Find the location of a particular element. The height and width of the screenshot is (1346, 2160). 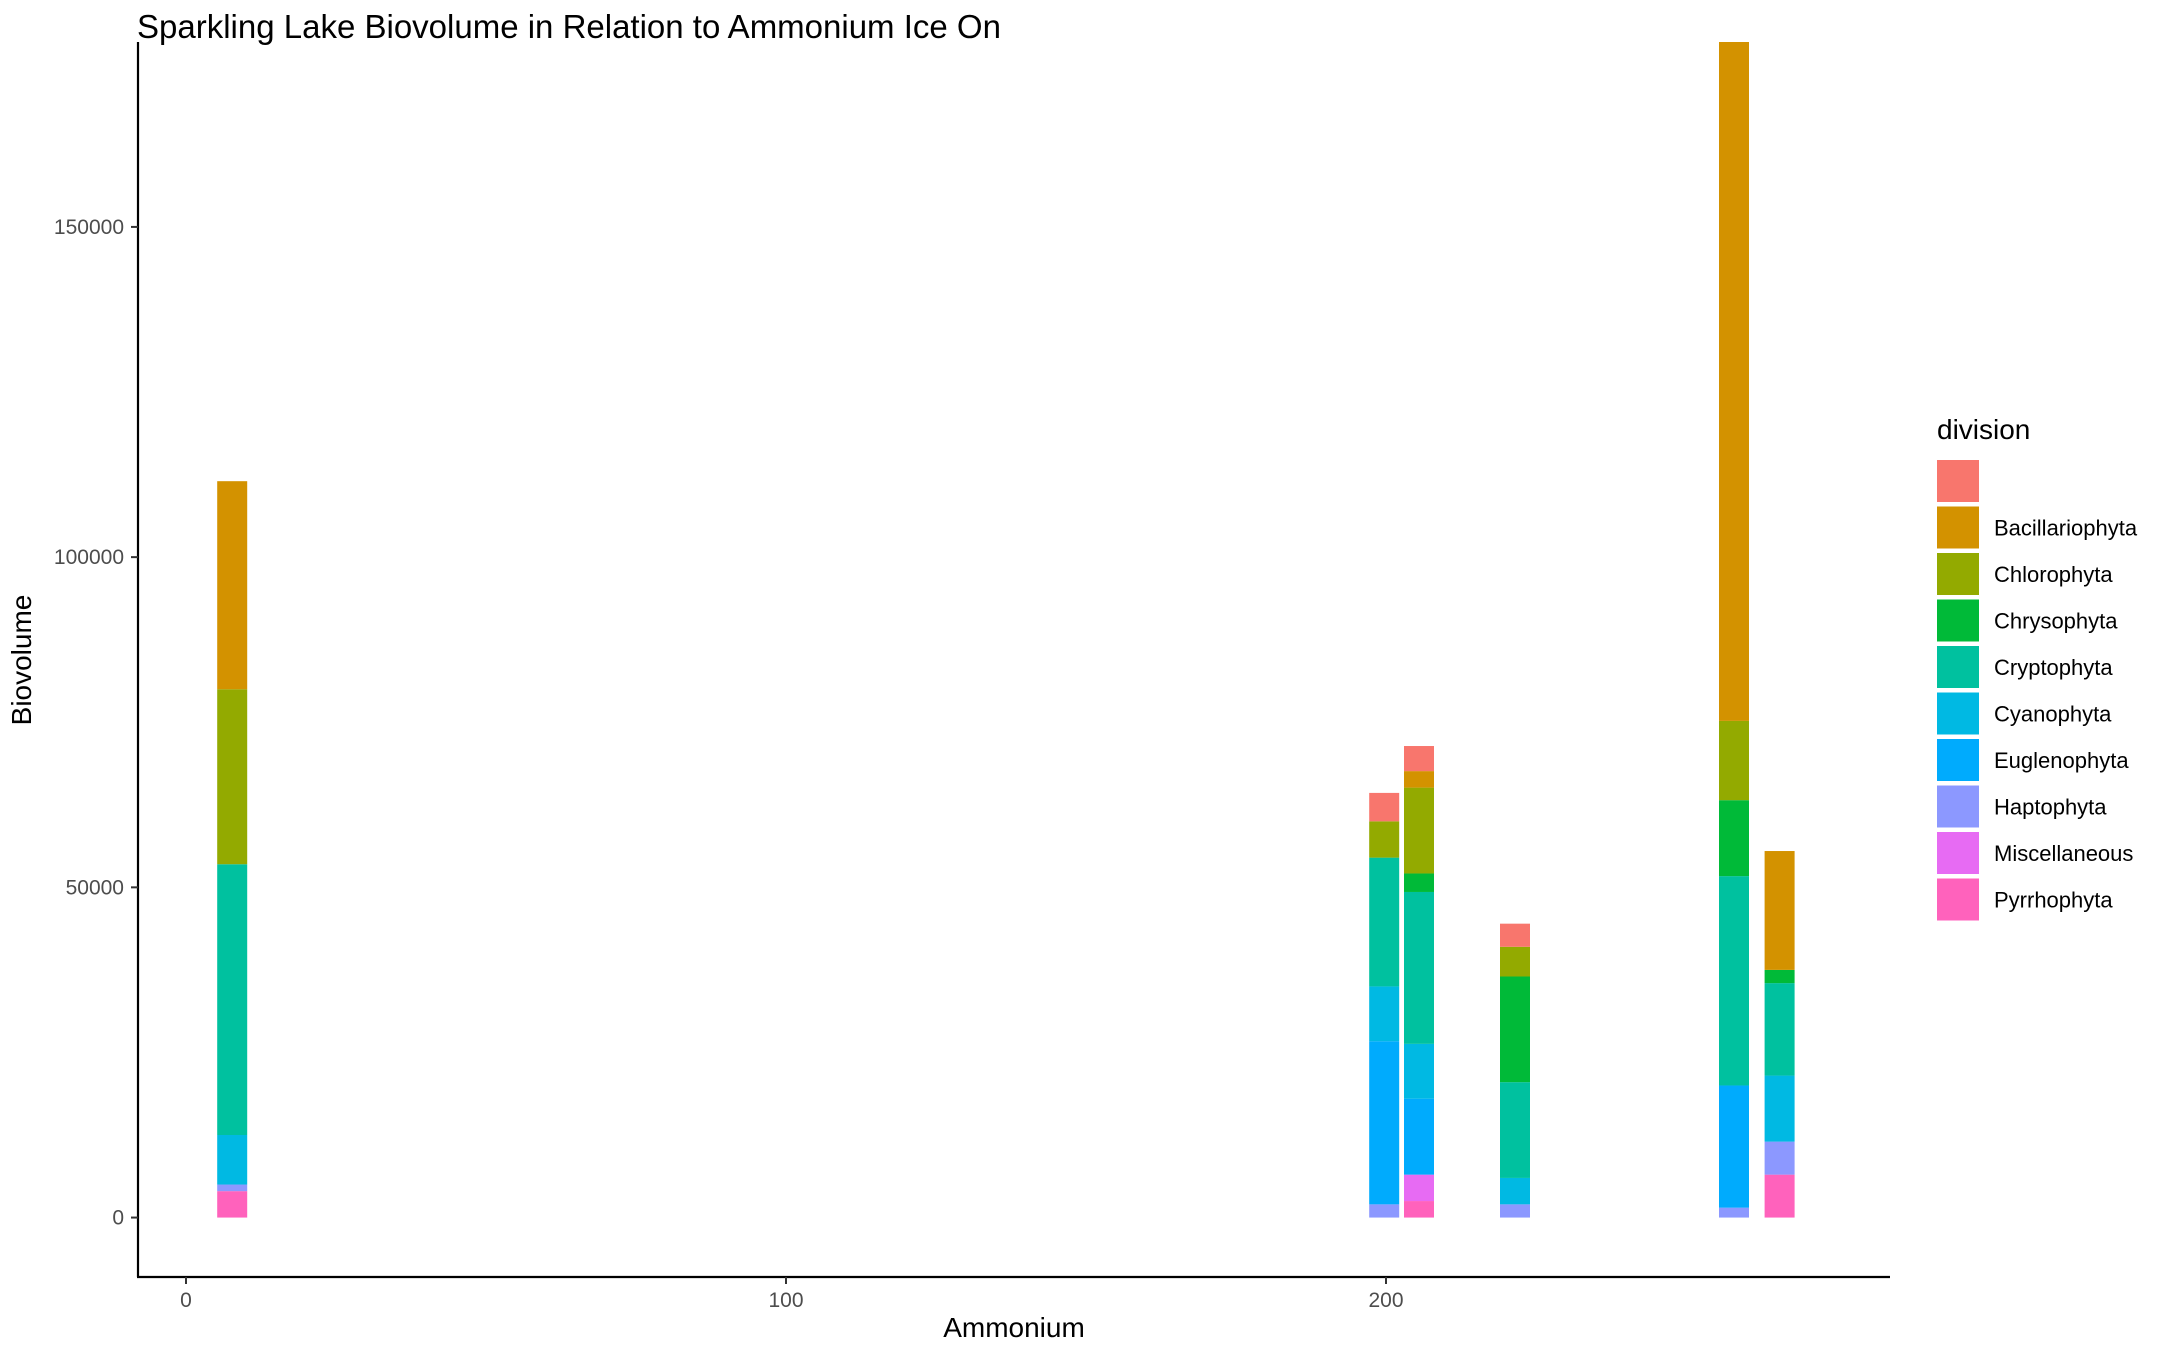

bar-segment-1-cryptophyta is located at coordinates (232, 1000).